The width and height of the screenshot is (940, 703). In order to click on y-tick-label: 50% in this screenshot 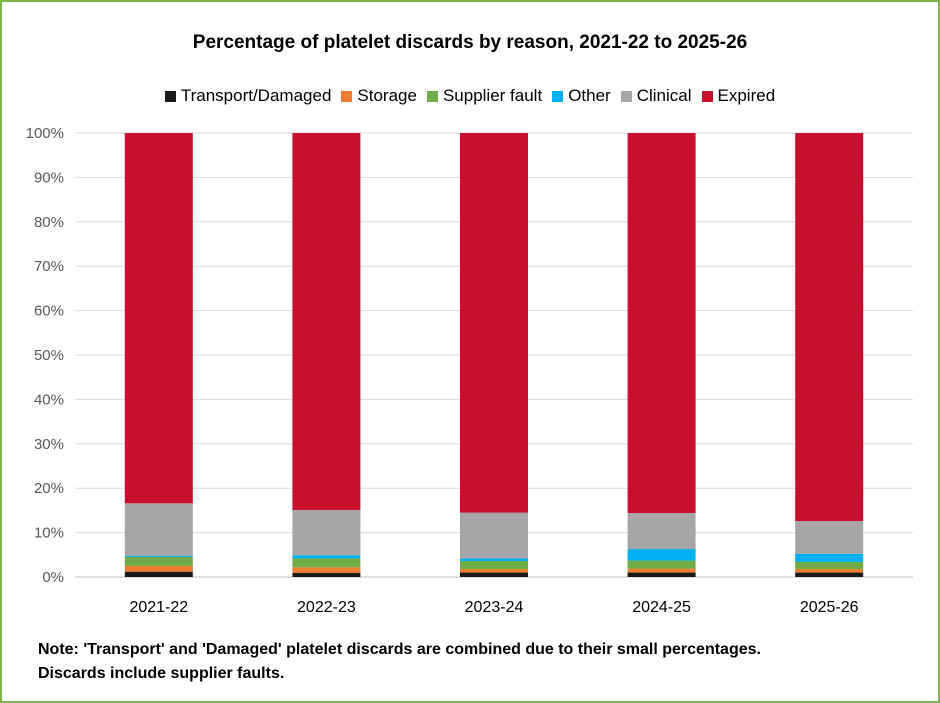, I will do `click(49, 355)`.